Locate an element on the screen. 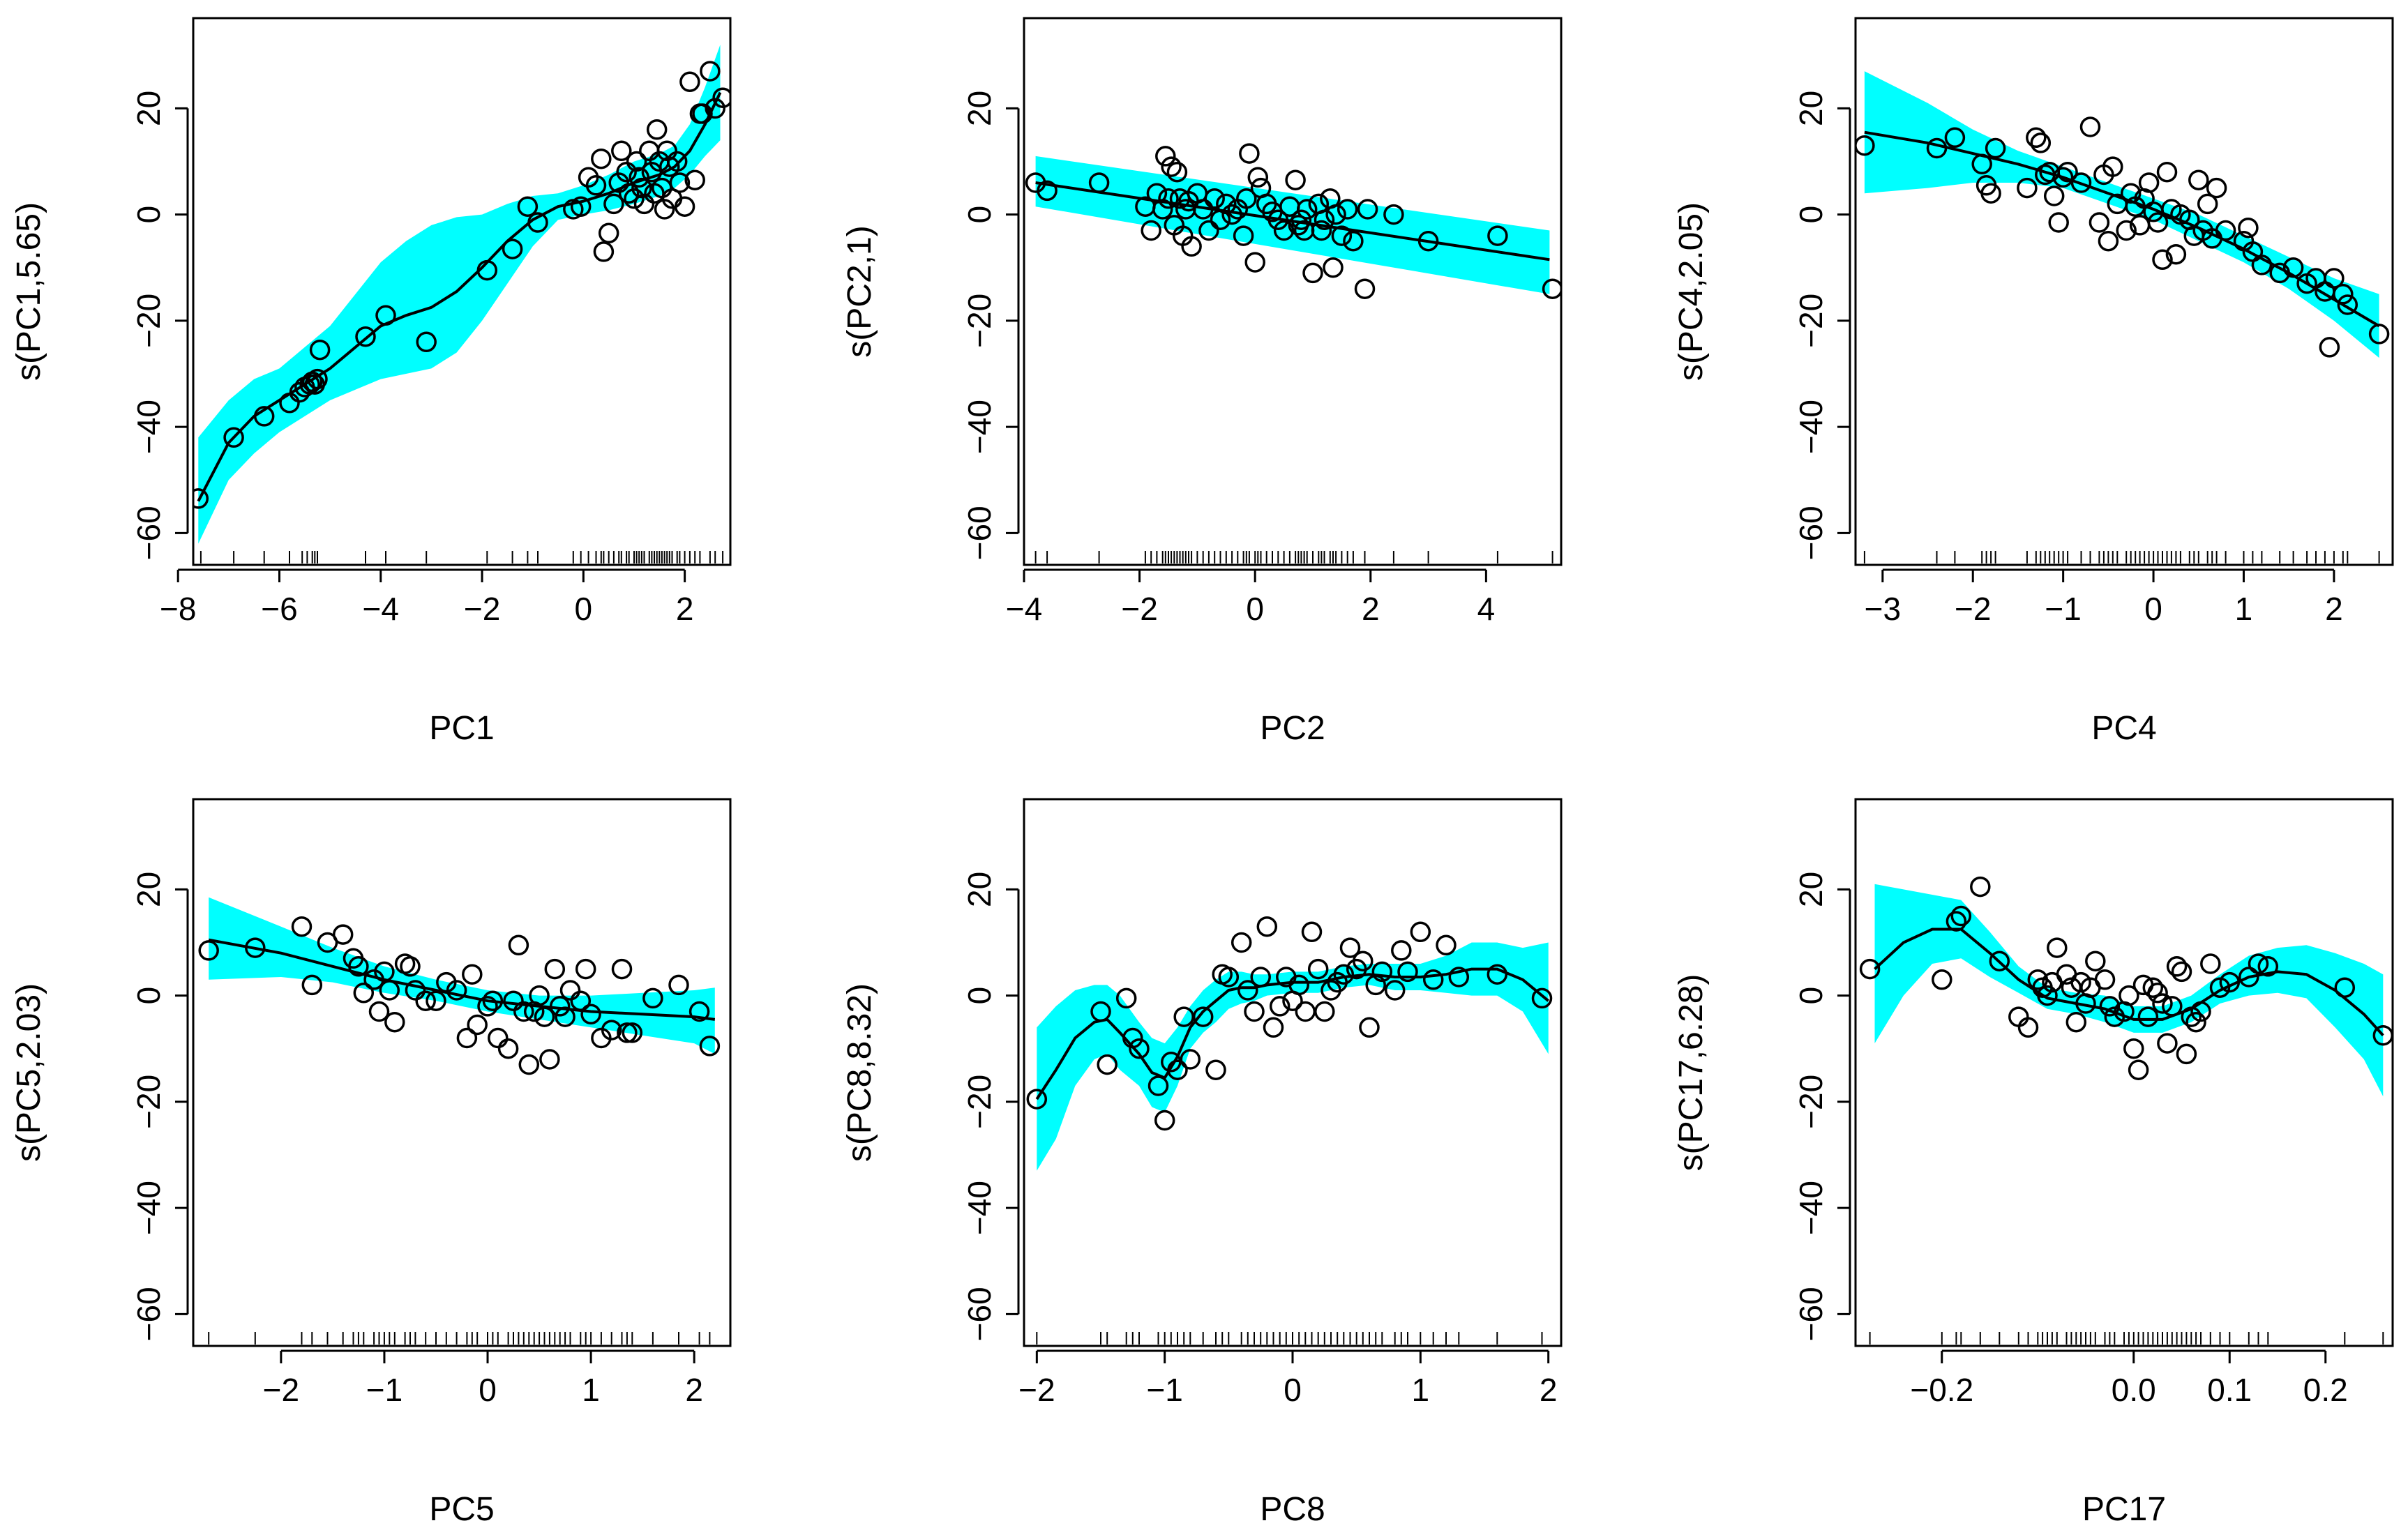 This screenshot has height=1537, width=2408. x-tick-label: −2 is located at coordinates (281, 1390).